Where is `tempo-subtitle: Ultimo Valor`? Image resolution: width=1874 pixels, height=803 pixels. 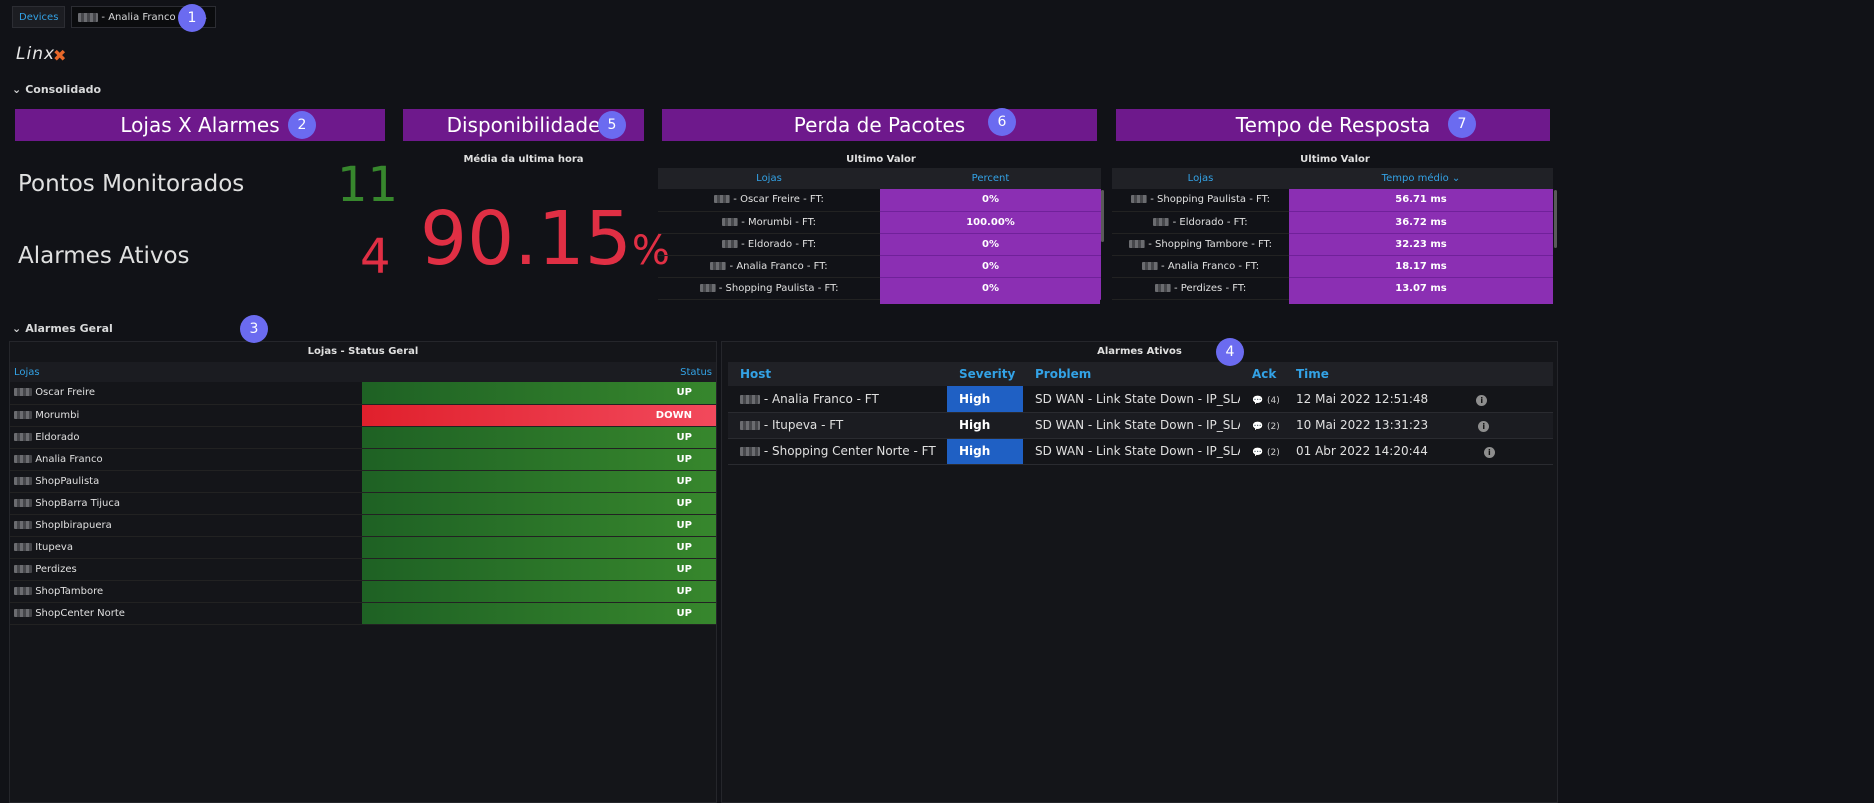
tempo-subtitle: Ultimo Valor is located at coordinates (1335, 159).